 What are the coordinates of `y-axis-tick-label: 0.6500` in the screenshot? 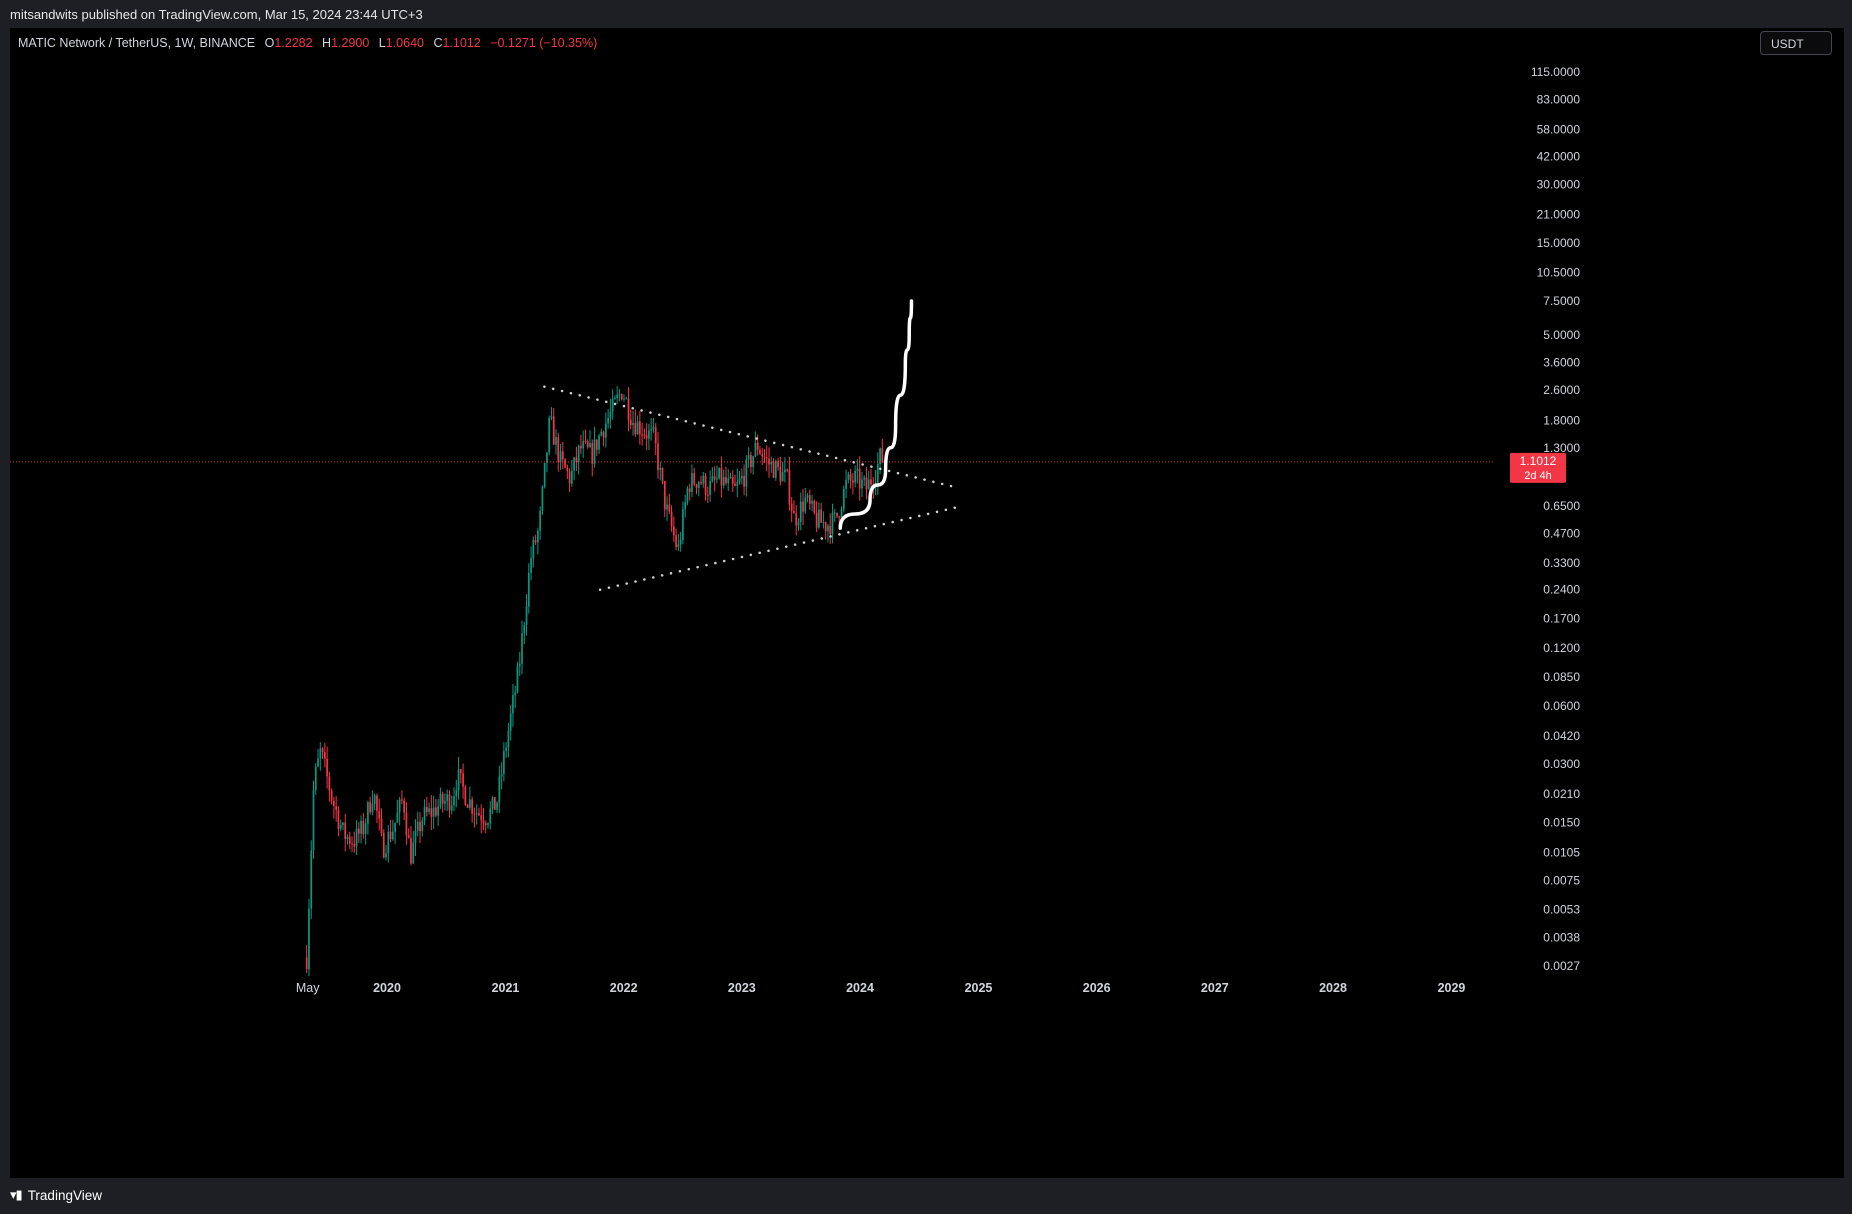 It's located at (1561, 506).